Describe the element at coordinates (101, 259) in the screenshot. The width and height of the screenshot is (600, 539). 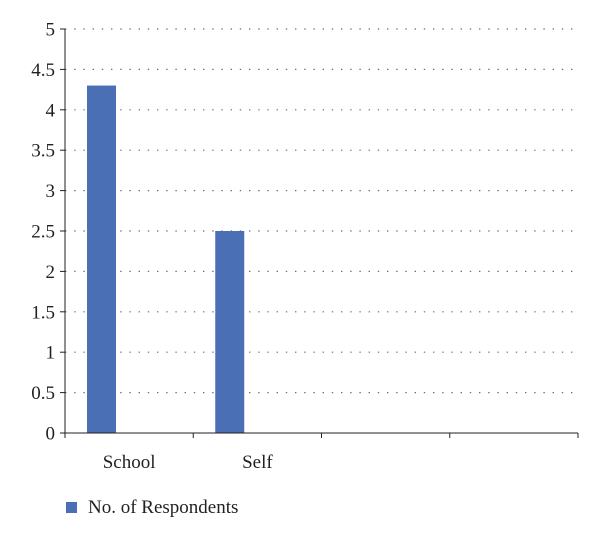
I see `bar-school` at that location.